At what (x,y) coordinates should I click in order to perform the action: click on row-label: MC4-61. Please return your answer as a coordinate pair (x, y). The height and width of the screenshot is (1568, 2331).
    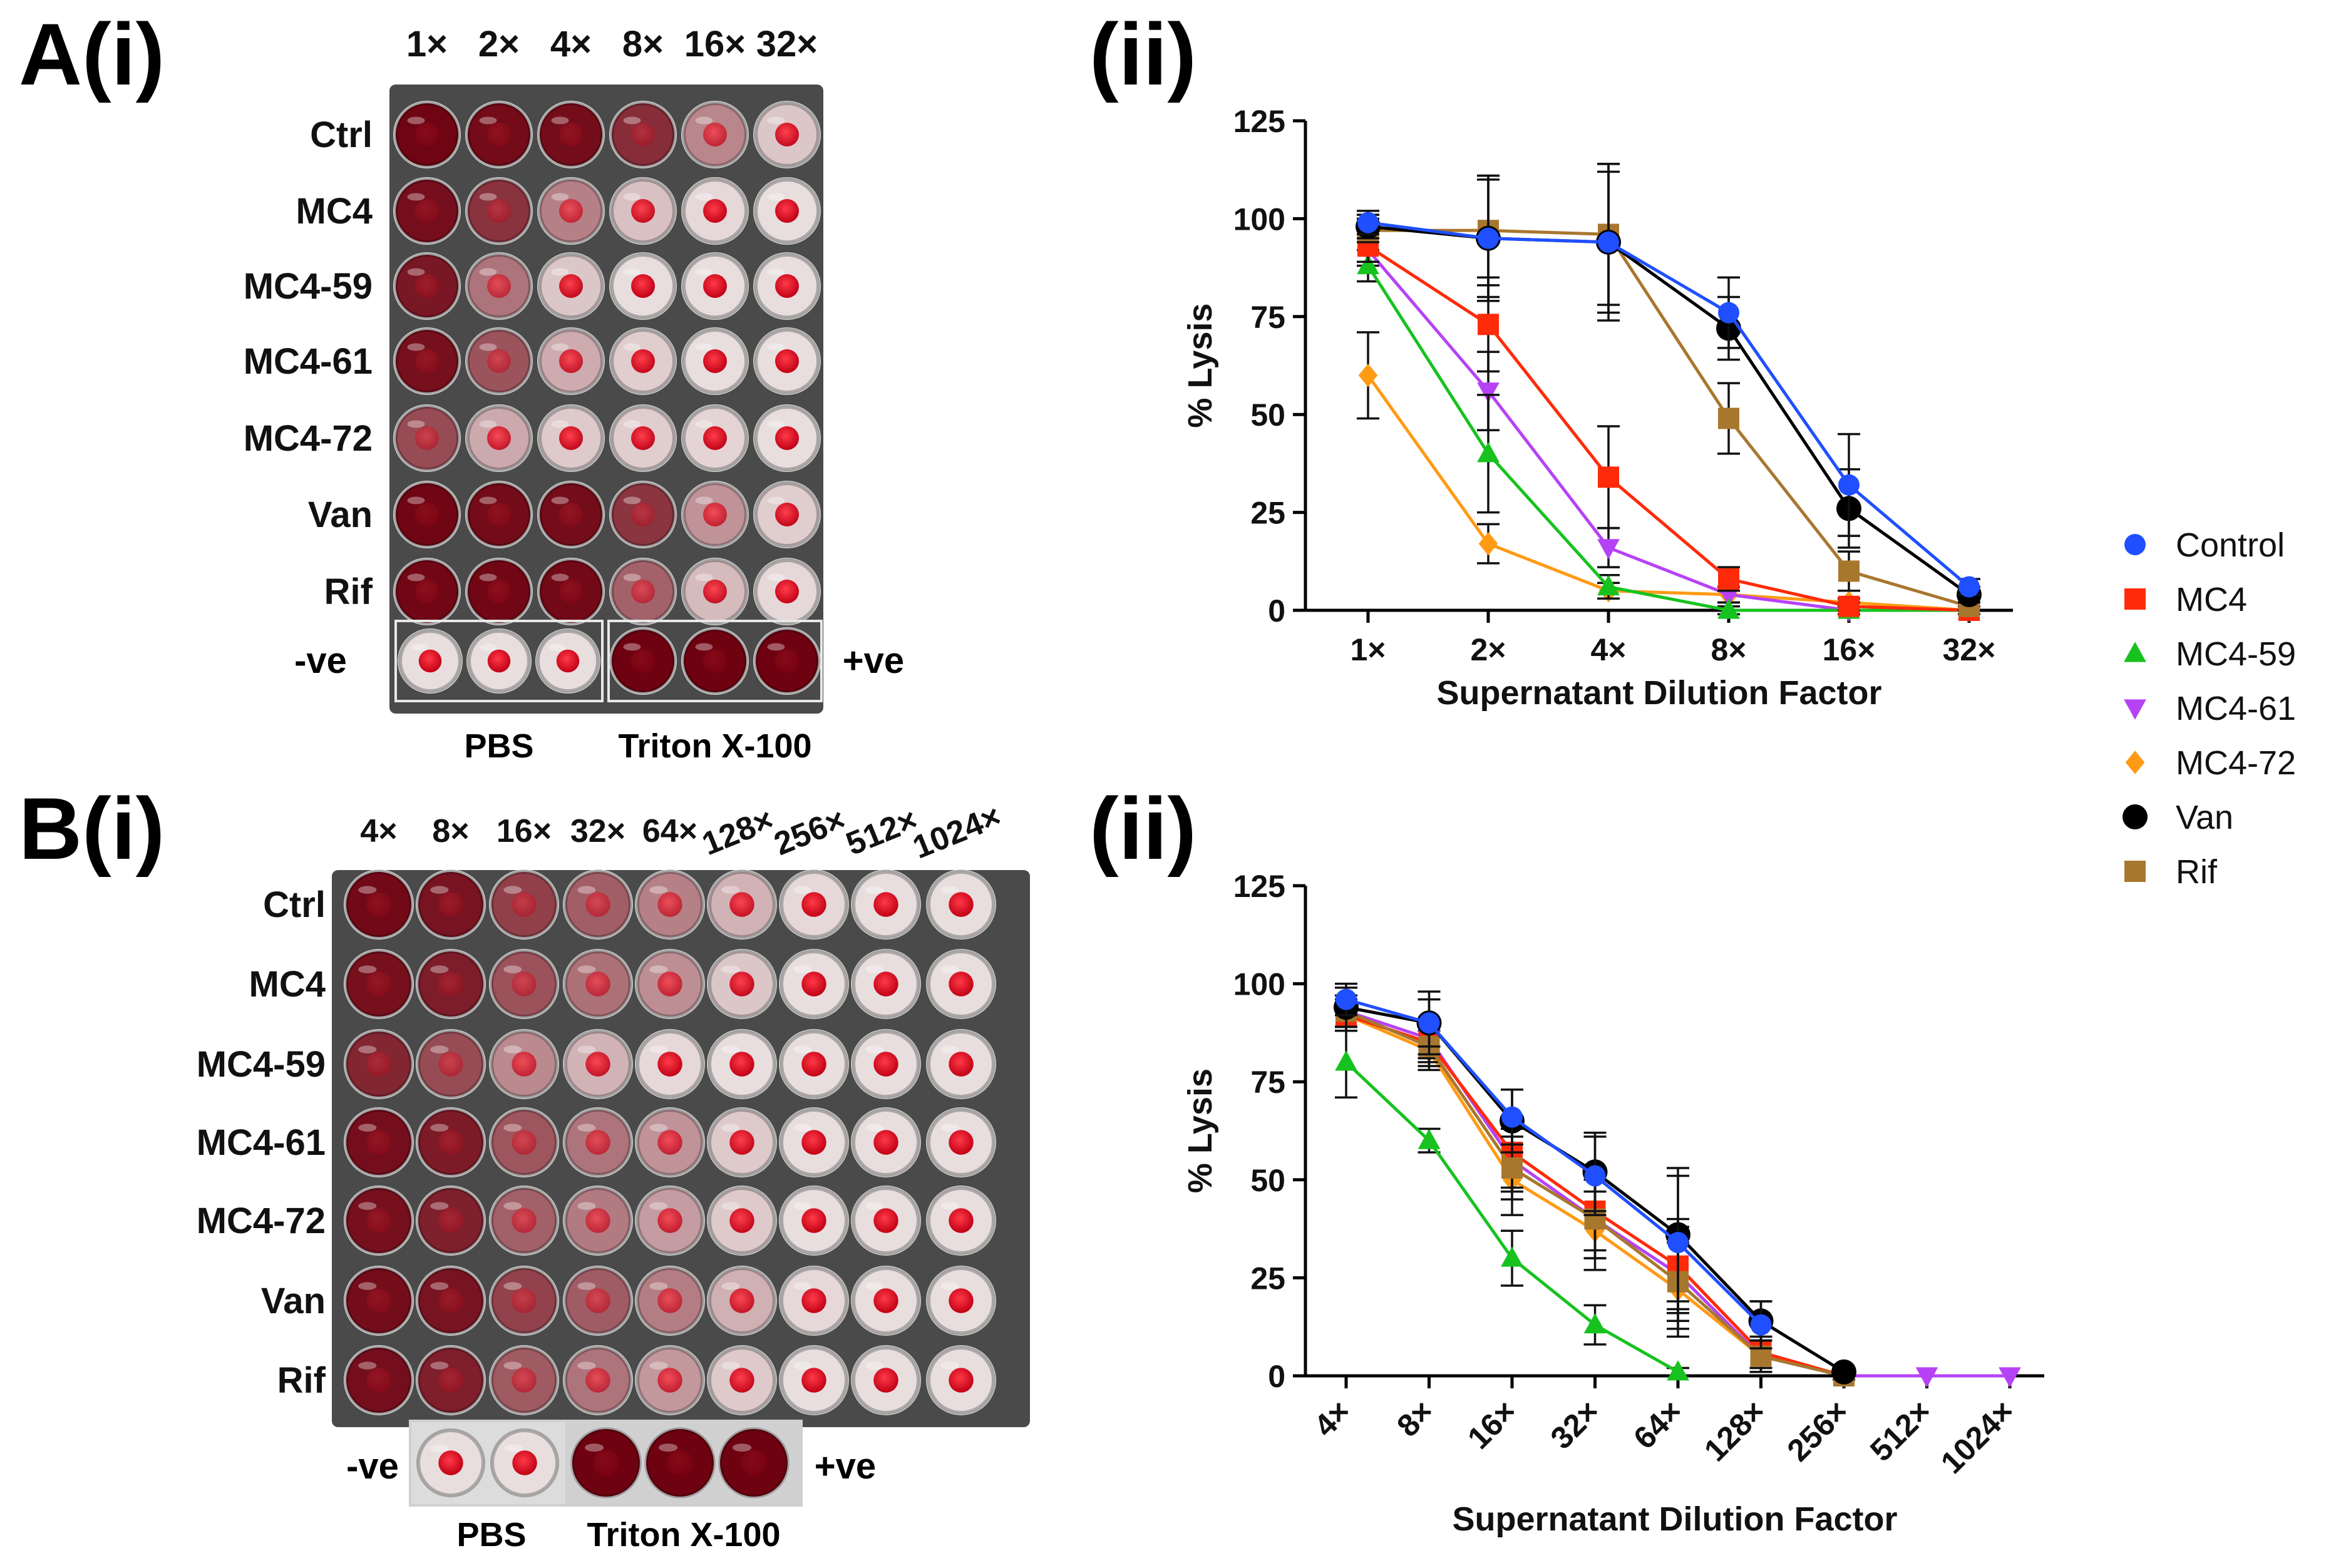
    Looking at the image, I should click on (261, 1142).